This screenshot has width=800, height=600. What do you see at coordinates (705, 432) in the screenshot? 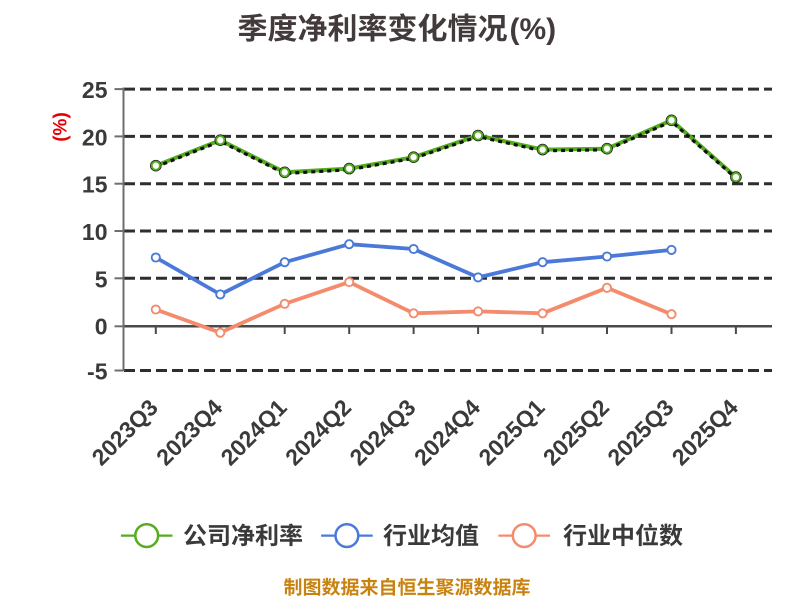
I see `svg-text: 2025Q4` at bounding box center [705, 432].